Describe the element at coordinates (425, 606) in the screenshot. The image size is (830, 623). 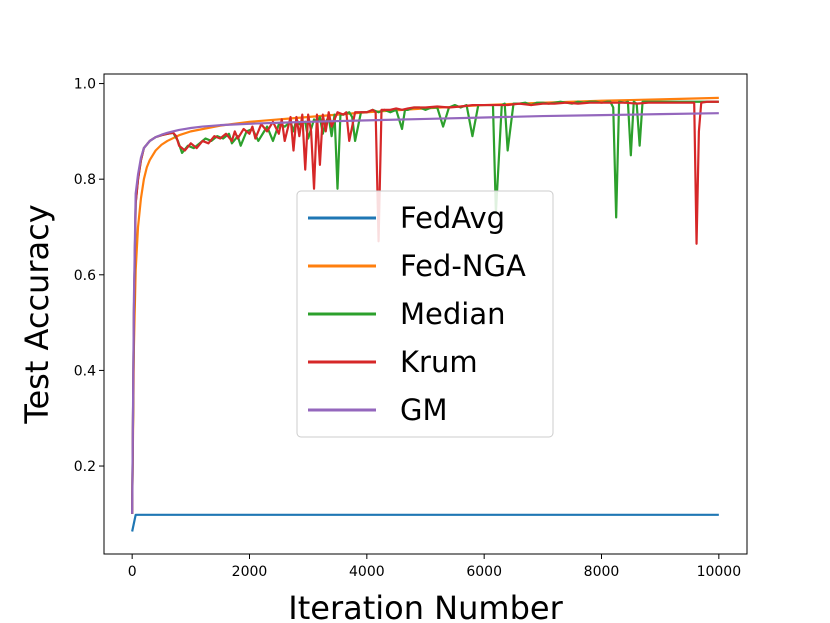
I see `x-axis-title: Iteration Number` at that location.